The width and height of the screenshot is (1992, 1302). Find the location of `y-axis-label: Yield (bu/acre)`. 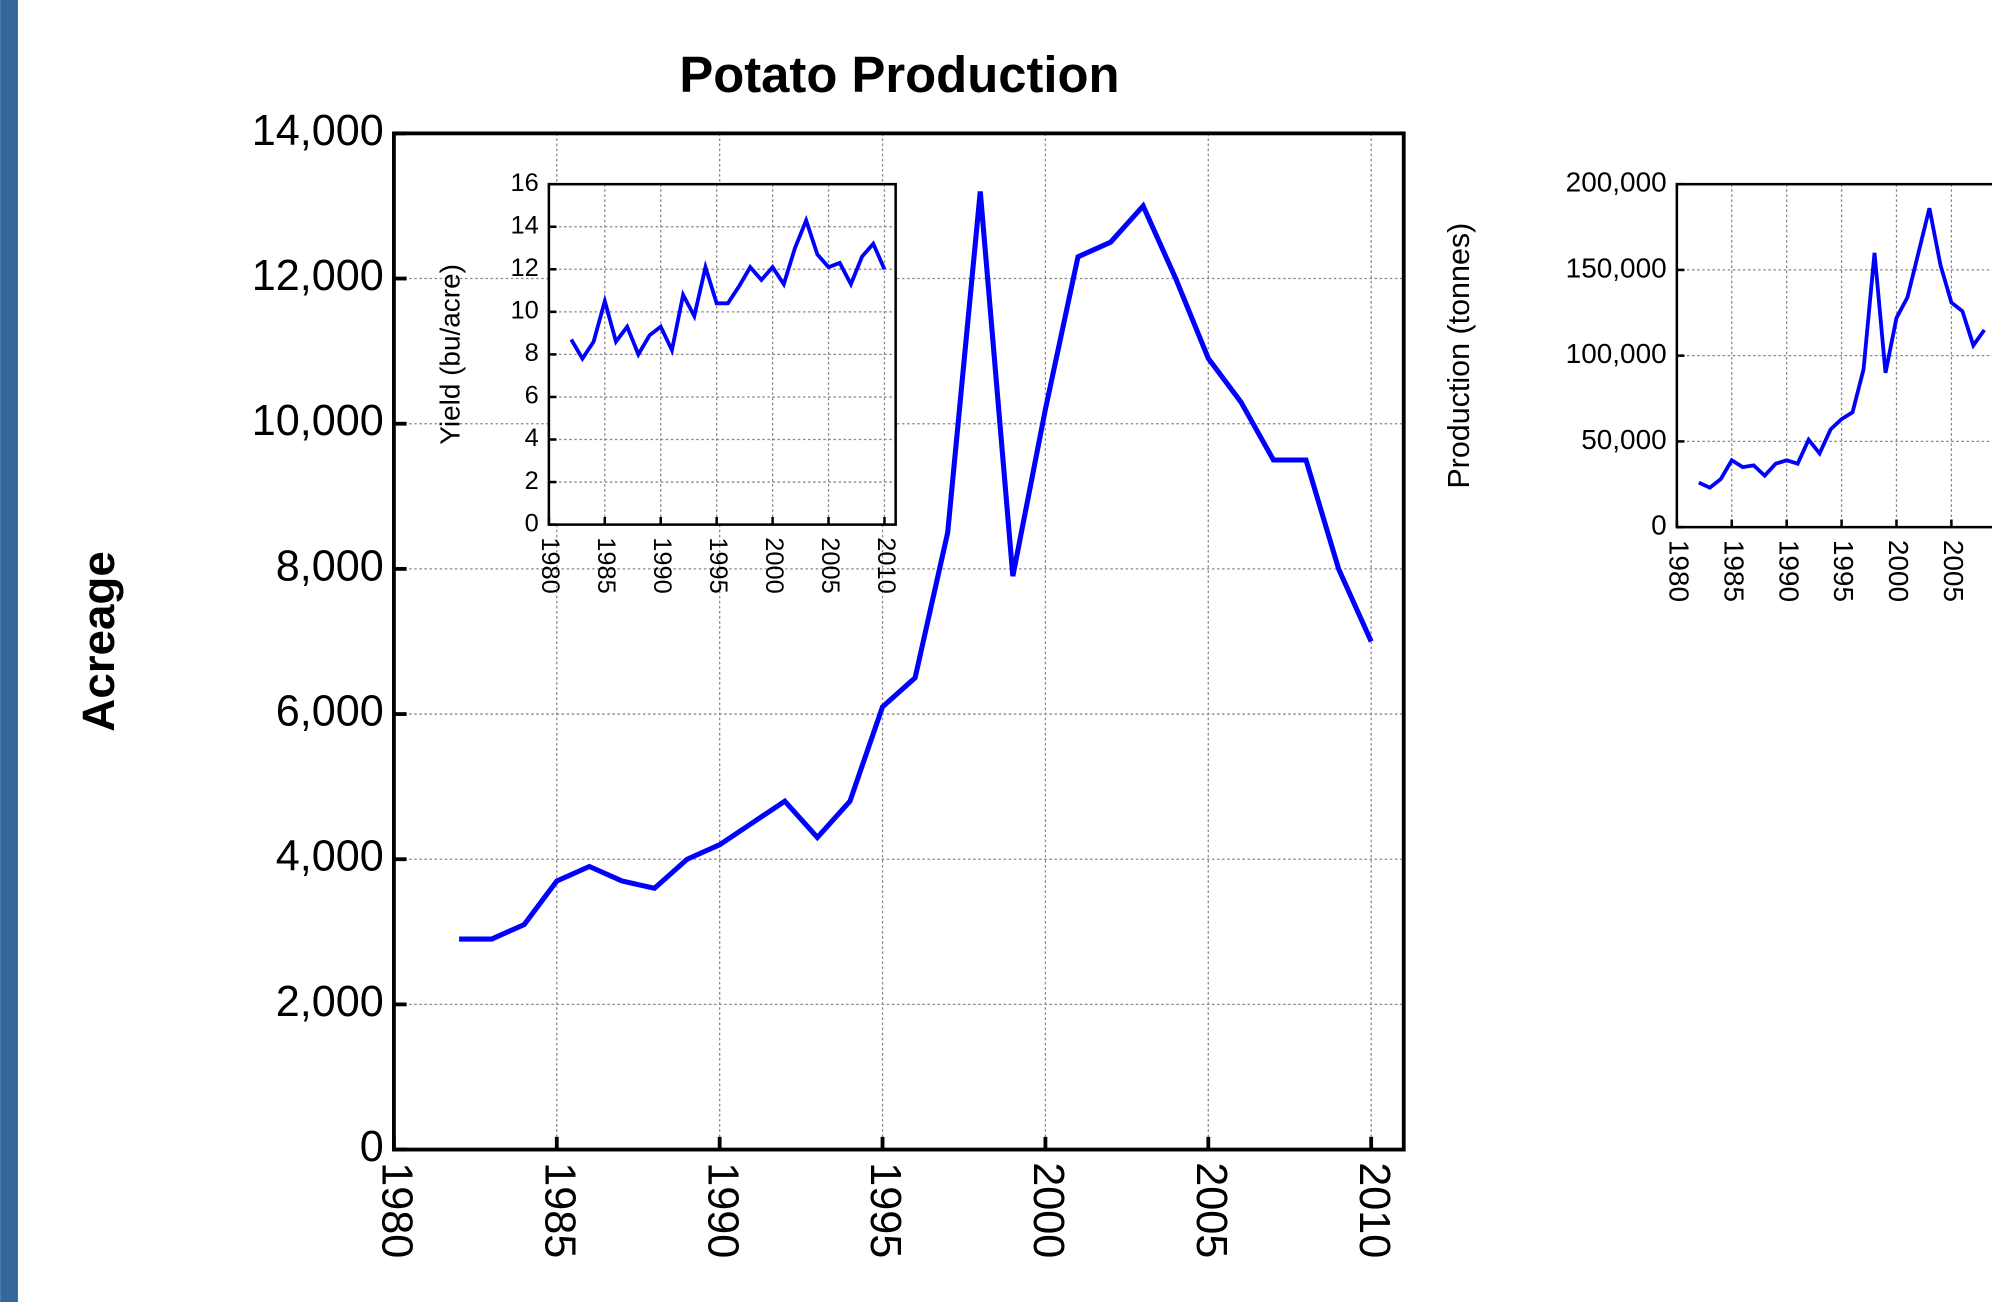

y-axis-label: Yield (bu/acre) is located at coordinates (450, 354).